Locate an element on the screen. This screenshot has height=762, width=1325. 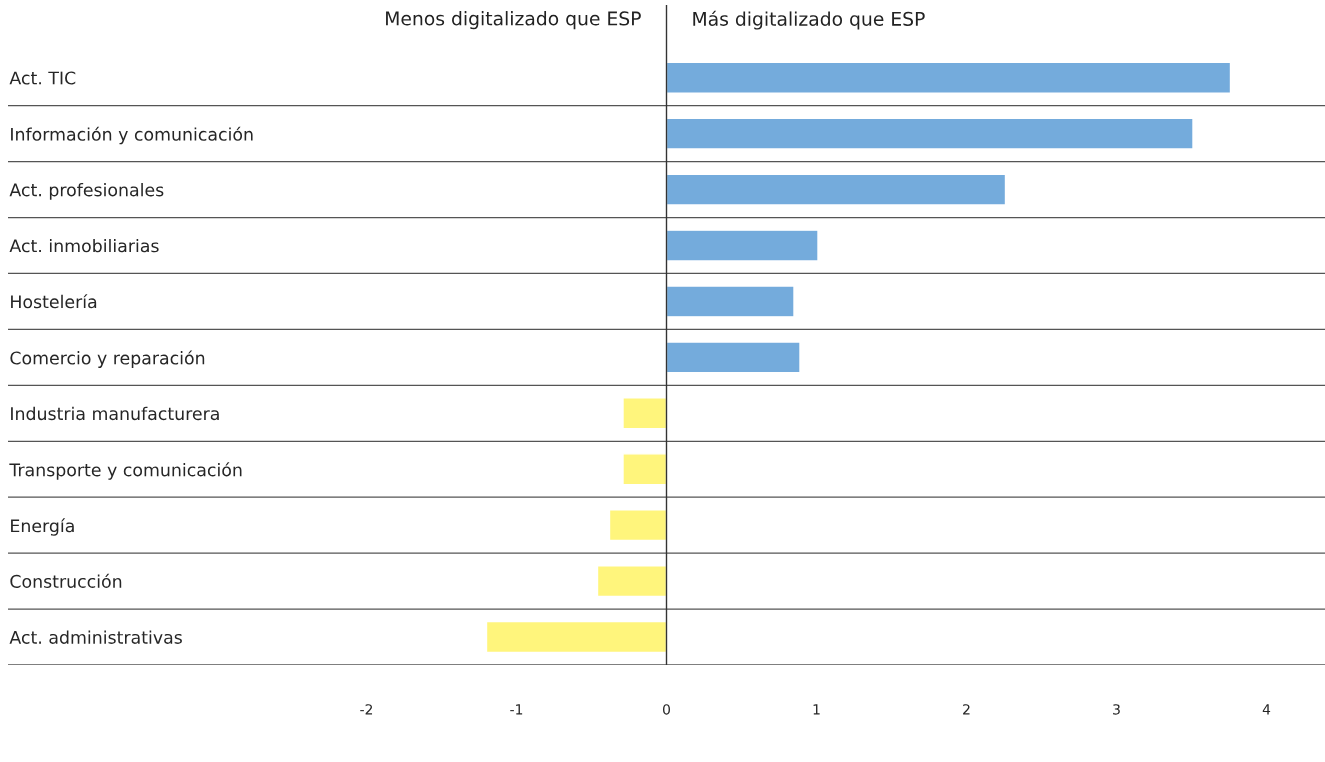
y-tick-label: Act. inmobiliarias is located at coordinates (84, 245).